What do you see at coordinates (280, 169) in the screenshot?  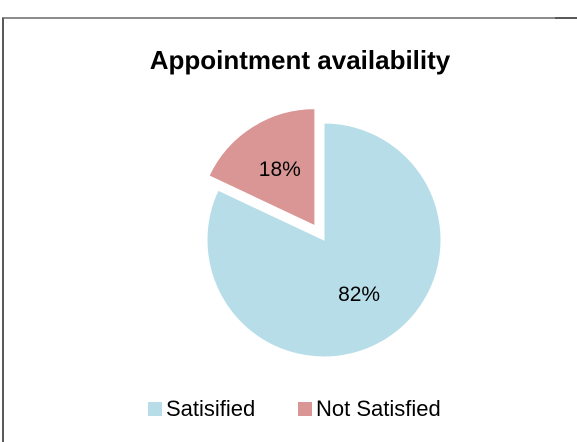 I see `data-label: 18%` at bounding box center [280, 169].